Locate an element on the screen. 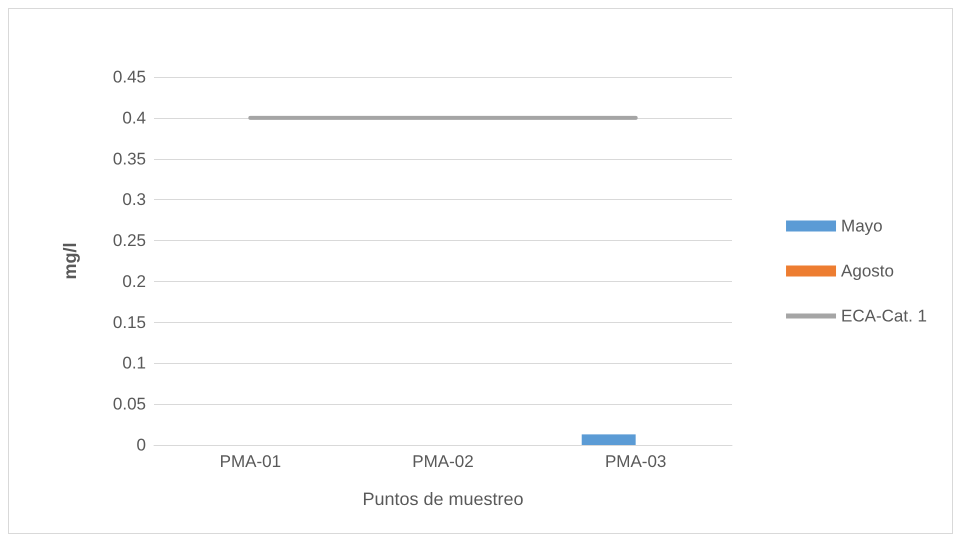 The width and height of the screenshot is (961, 542). y-tick-label: 0.1 is located at coordinates (134, 363).